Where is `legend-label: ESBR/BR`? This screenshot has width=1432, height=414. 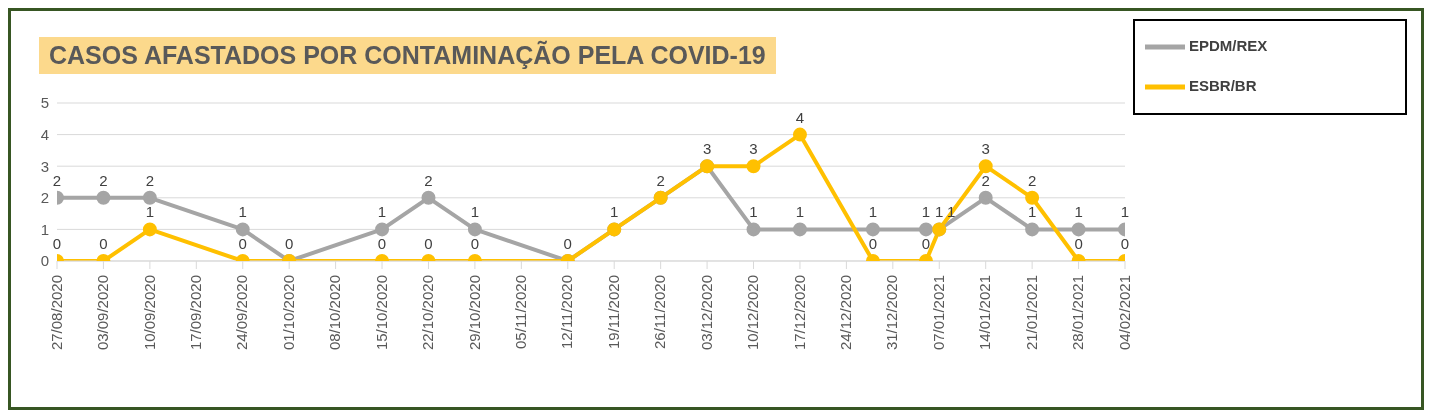 legend-label: ESBR/BR is located at coordinates (1223, 85).